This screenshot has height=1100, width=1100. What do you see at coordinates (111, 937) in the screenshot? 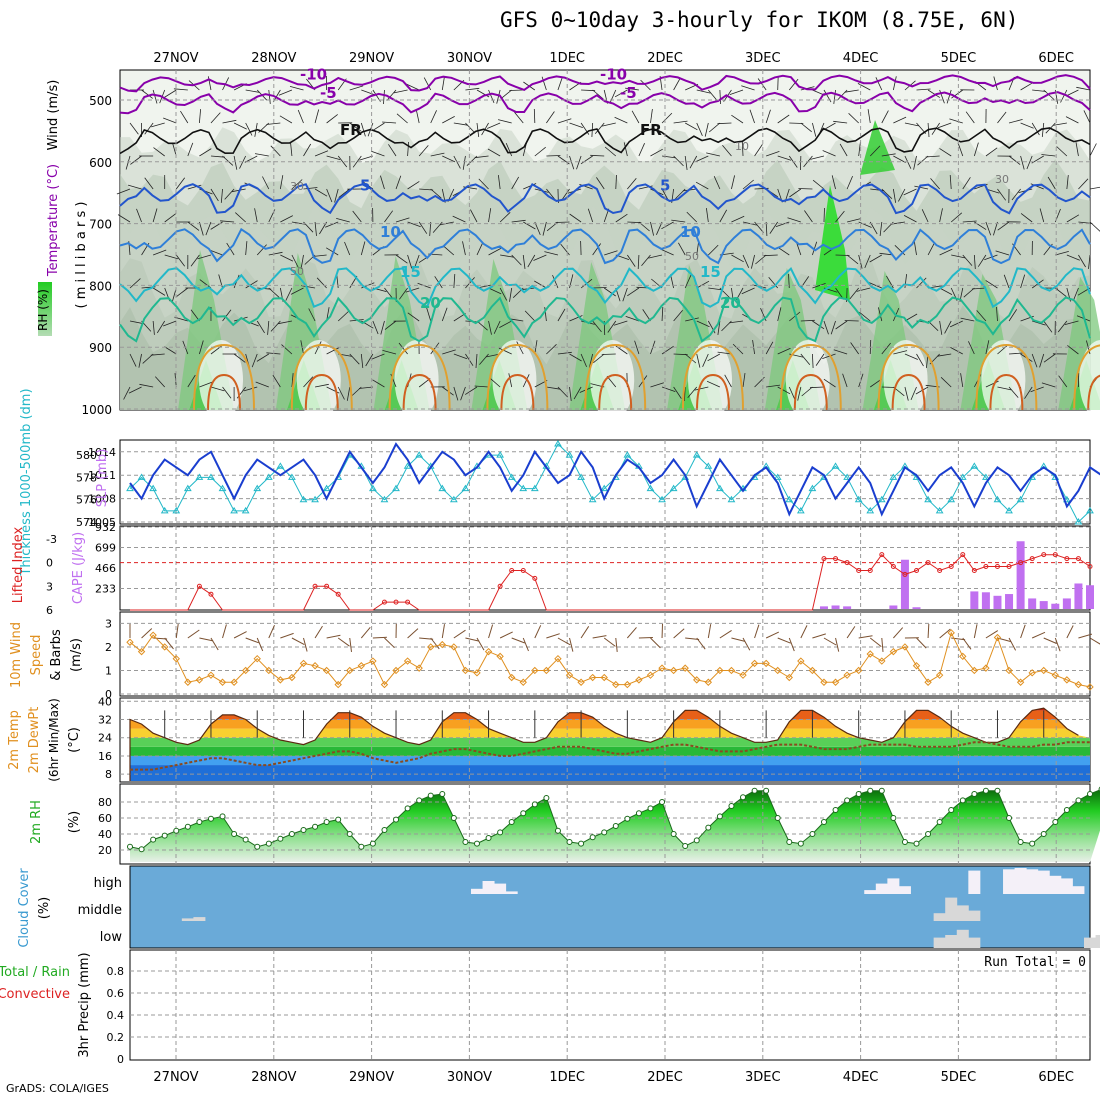
I see `cloud-layer-label: low` at bounding box center [111, 937].